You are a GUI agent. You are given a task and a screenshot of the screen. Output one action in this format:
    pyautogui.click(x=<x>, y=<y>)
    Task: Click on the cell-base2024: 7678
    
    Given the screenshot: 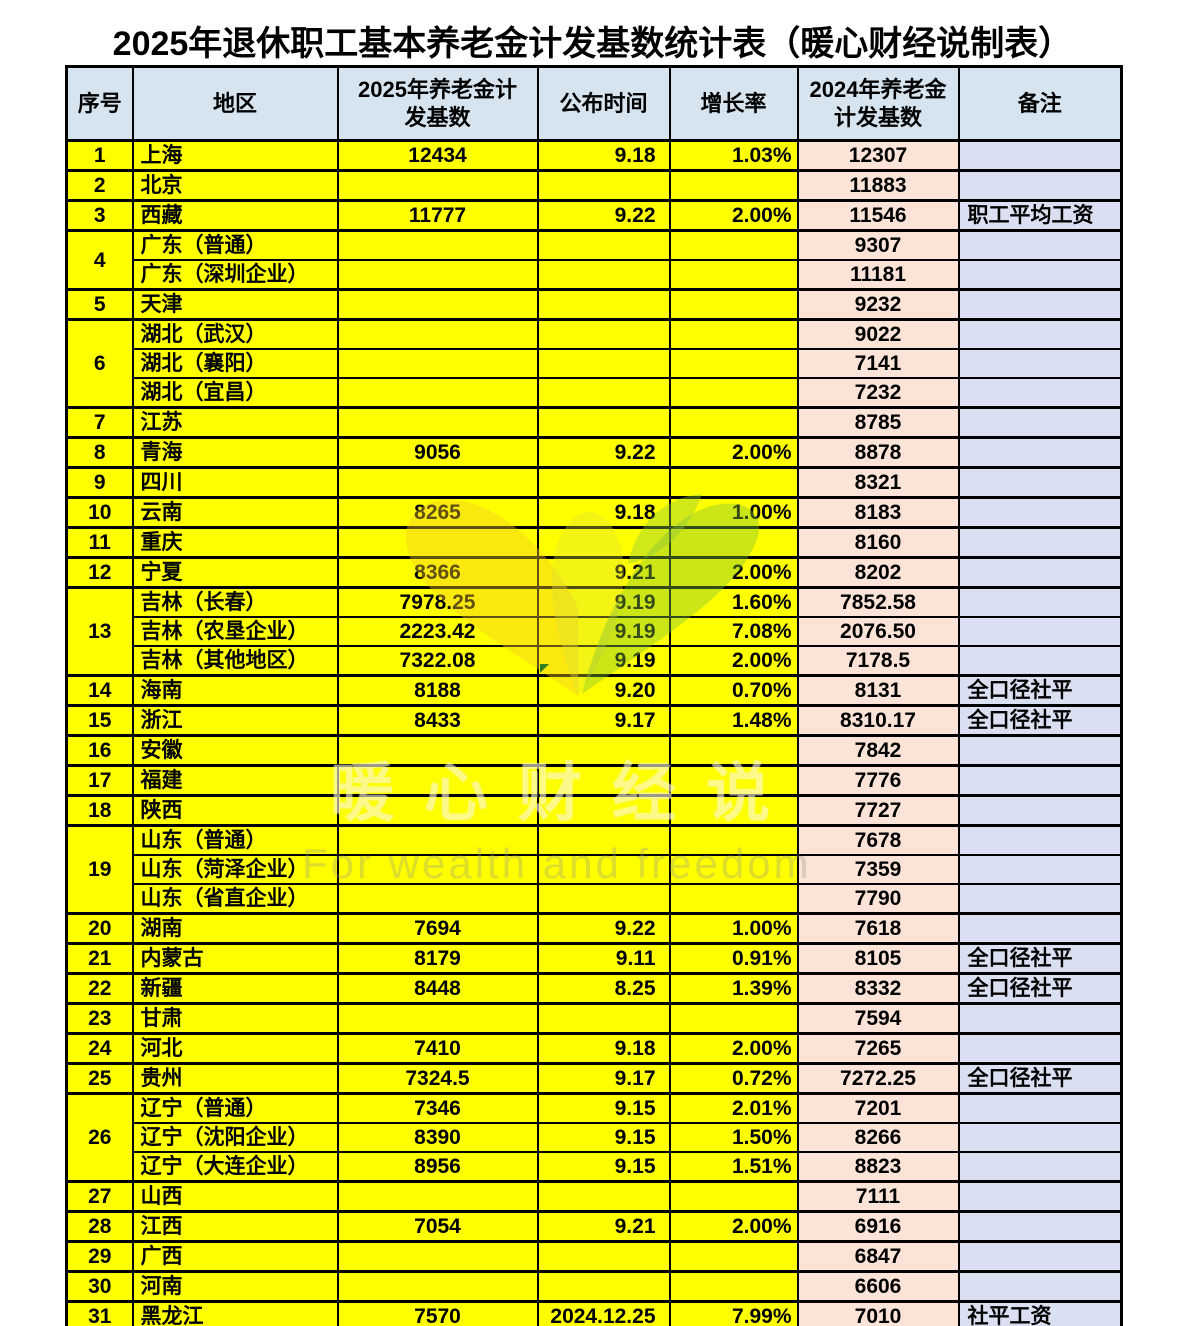 What is the action you would take?
    pyautogui.click(x=878, y=840)
    